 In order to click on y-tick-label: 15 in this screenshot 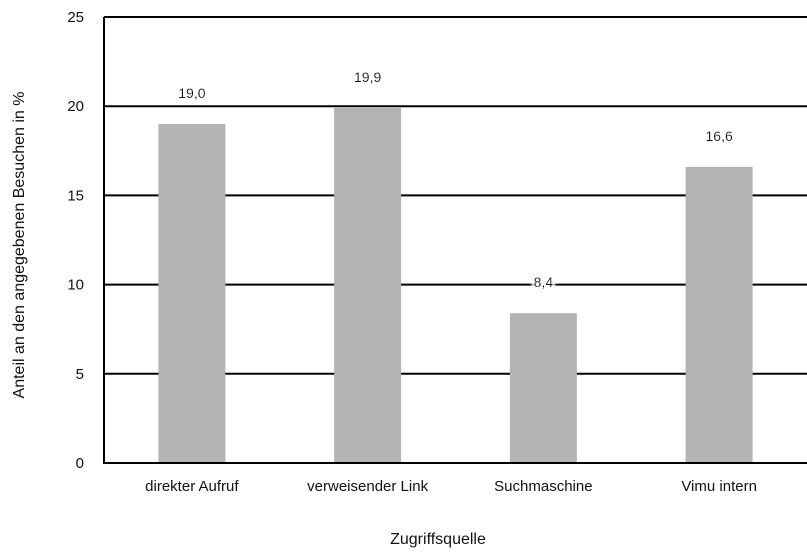, I will do `click(75, 195)`.